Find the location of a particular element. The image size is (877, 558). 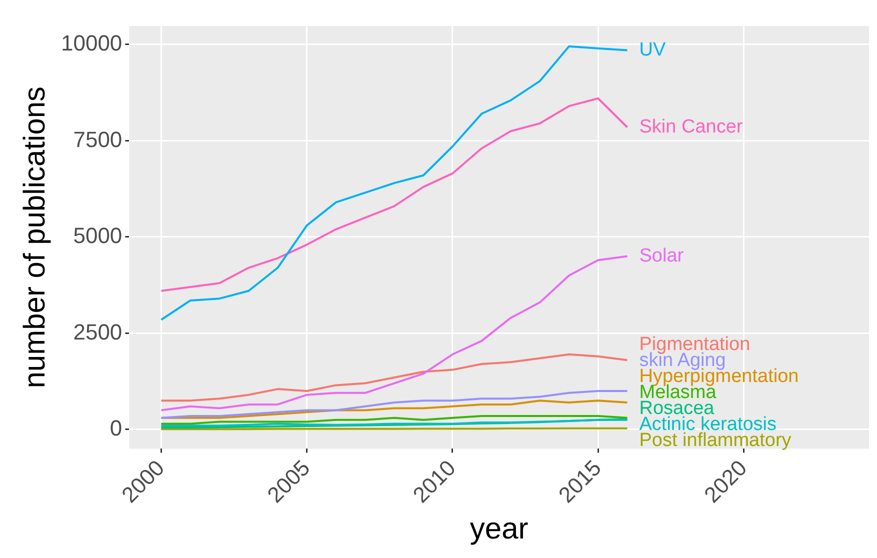

series-label: UV is located at coordinates (652, 49).